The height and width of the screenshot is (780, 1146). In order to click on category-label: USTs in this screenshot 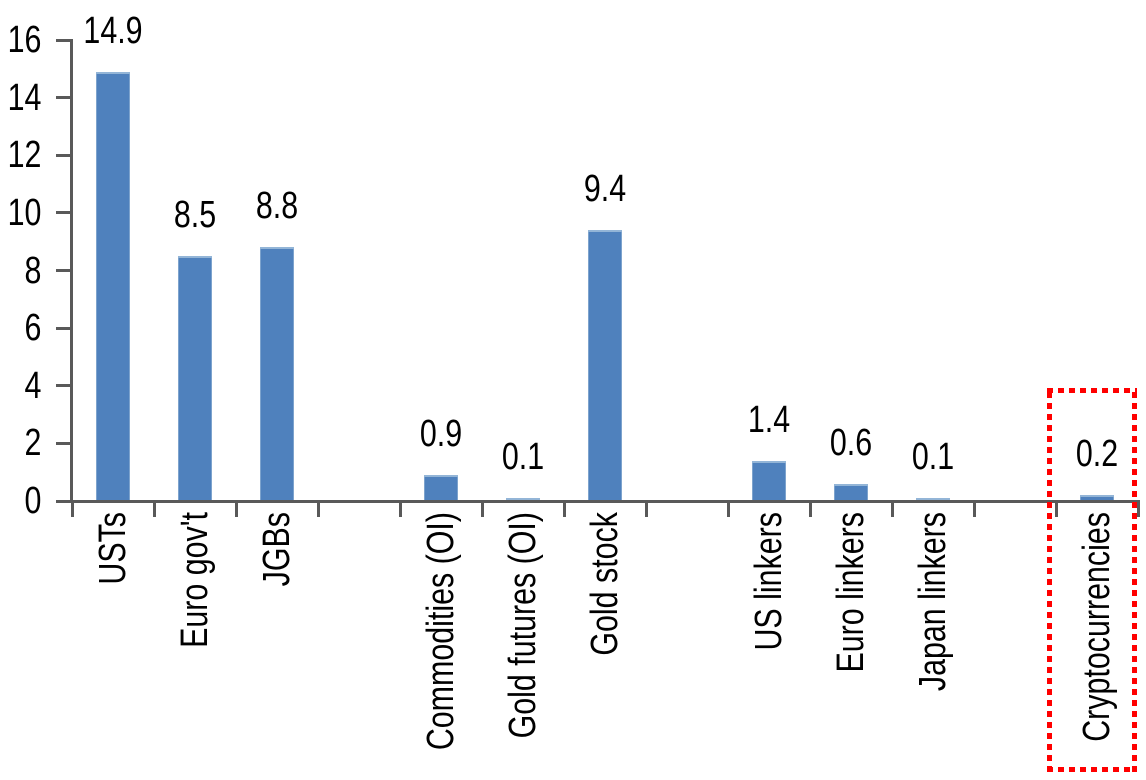, I will do `click(113, 548)`.